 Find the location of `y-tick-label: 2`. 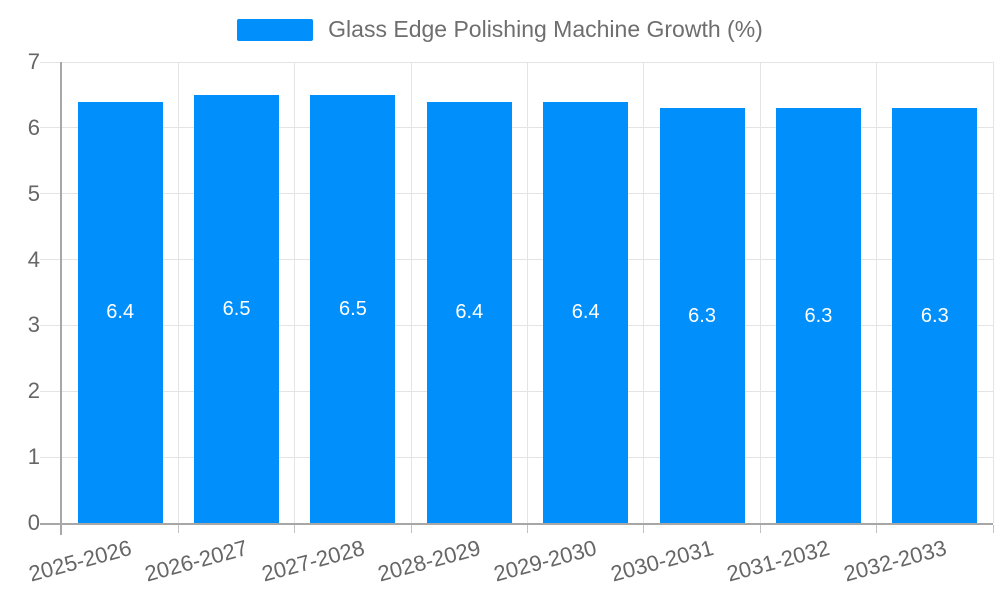

y-tick-label: 2 is located at coordinates (33, 391).